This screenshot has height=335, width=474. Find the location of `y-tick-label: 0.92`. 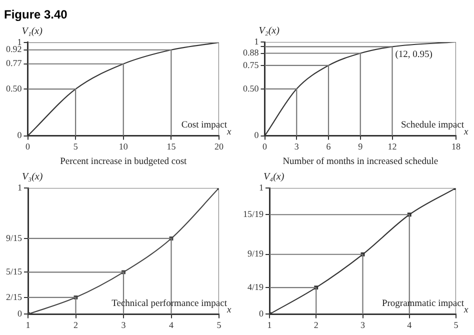

y-tick-label: 0.92 is located at coordinates (14, 49).